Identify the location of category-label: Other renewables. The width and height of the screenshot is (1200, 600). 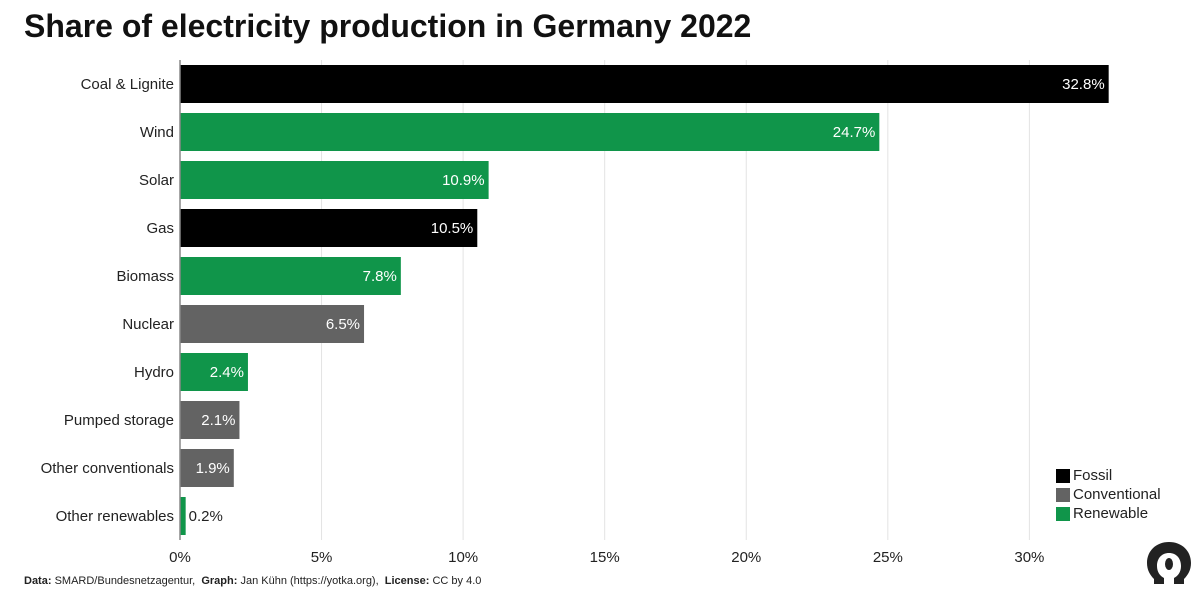
(115, 516).